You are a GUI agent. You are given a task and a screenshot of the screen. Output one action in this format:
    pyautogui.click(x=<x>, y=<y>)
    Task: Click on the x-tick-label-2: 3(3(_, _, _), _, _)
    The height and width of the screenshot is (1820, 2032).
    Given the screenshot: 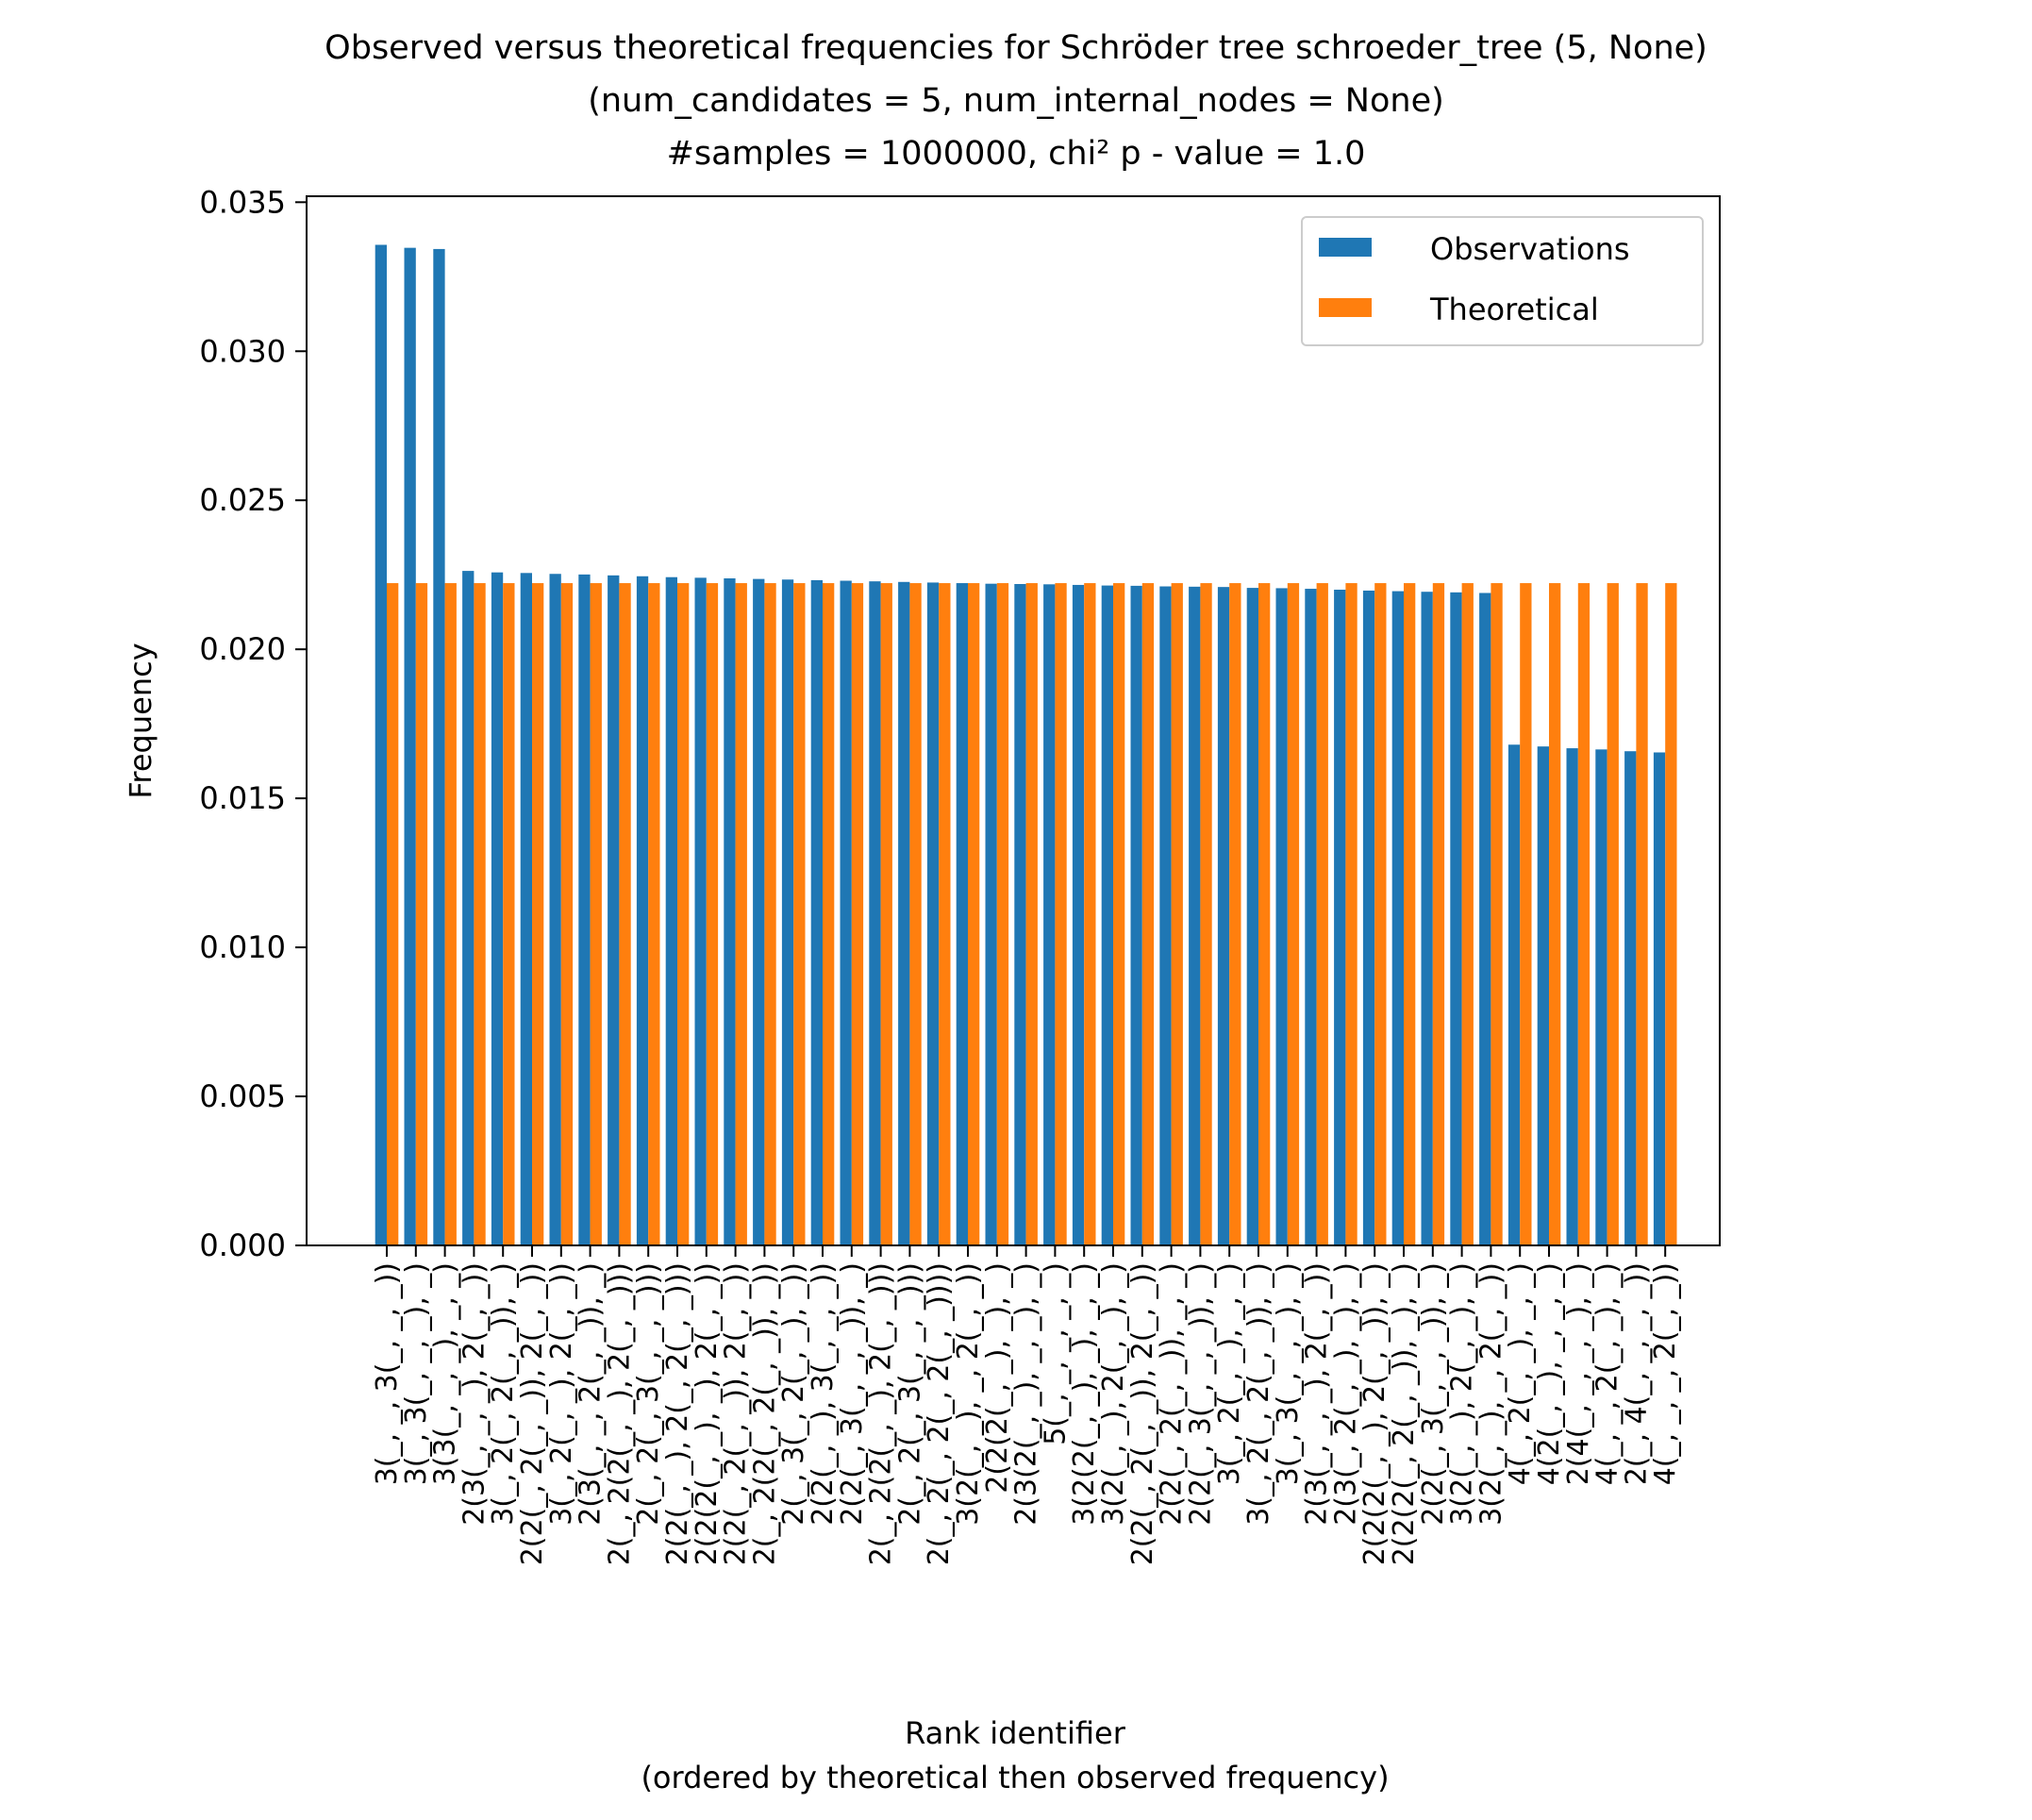 What is the action you would take?
    pyautogui.click(x=445, y=1374)
    